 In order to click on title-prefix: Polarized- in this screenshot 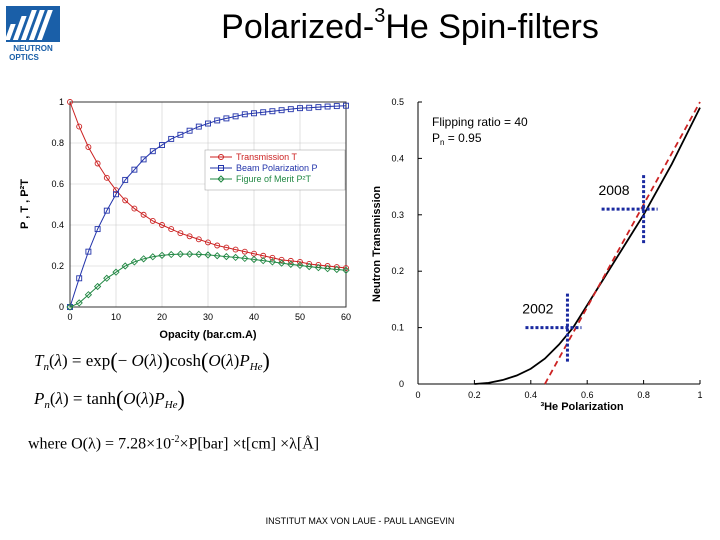, I will do `click(298, 27)`.